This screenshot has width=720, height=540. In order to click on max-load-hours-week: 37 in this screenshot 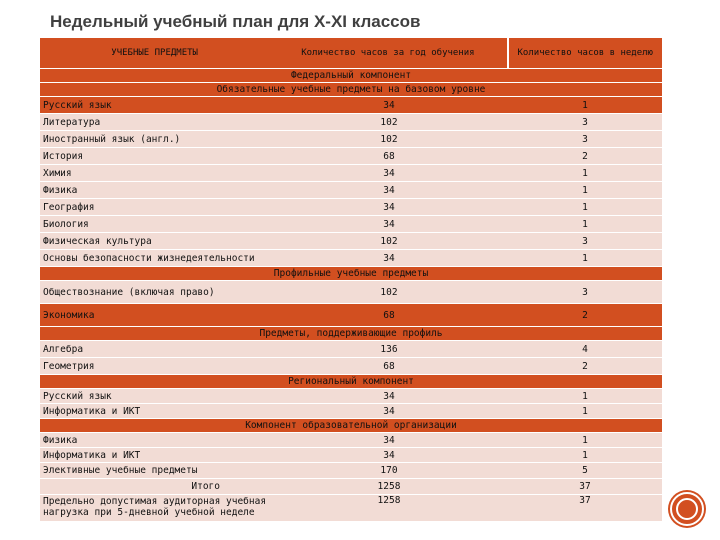, I will do `click(585, 500)`.